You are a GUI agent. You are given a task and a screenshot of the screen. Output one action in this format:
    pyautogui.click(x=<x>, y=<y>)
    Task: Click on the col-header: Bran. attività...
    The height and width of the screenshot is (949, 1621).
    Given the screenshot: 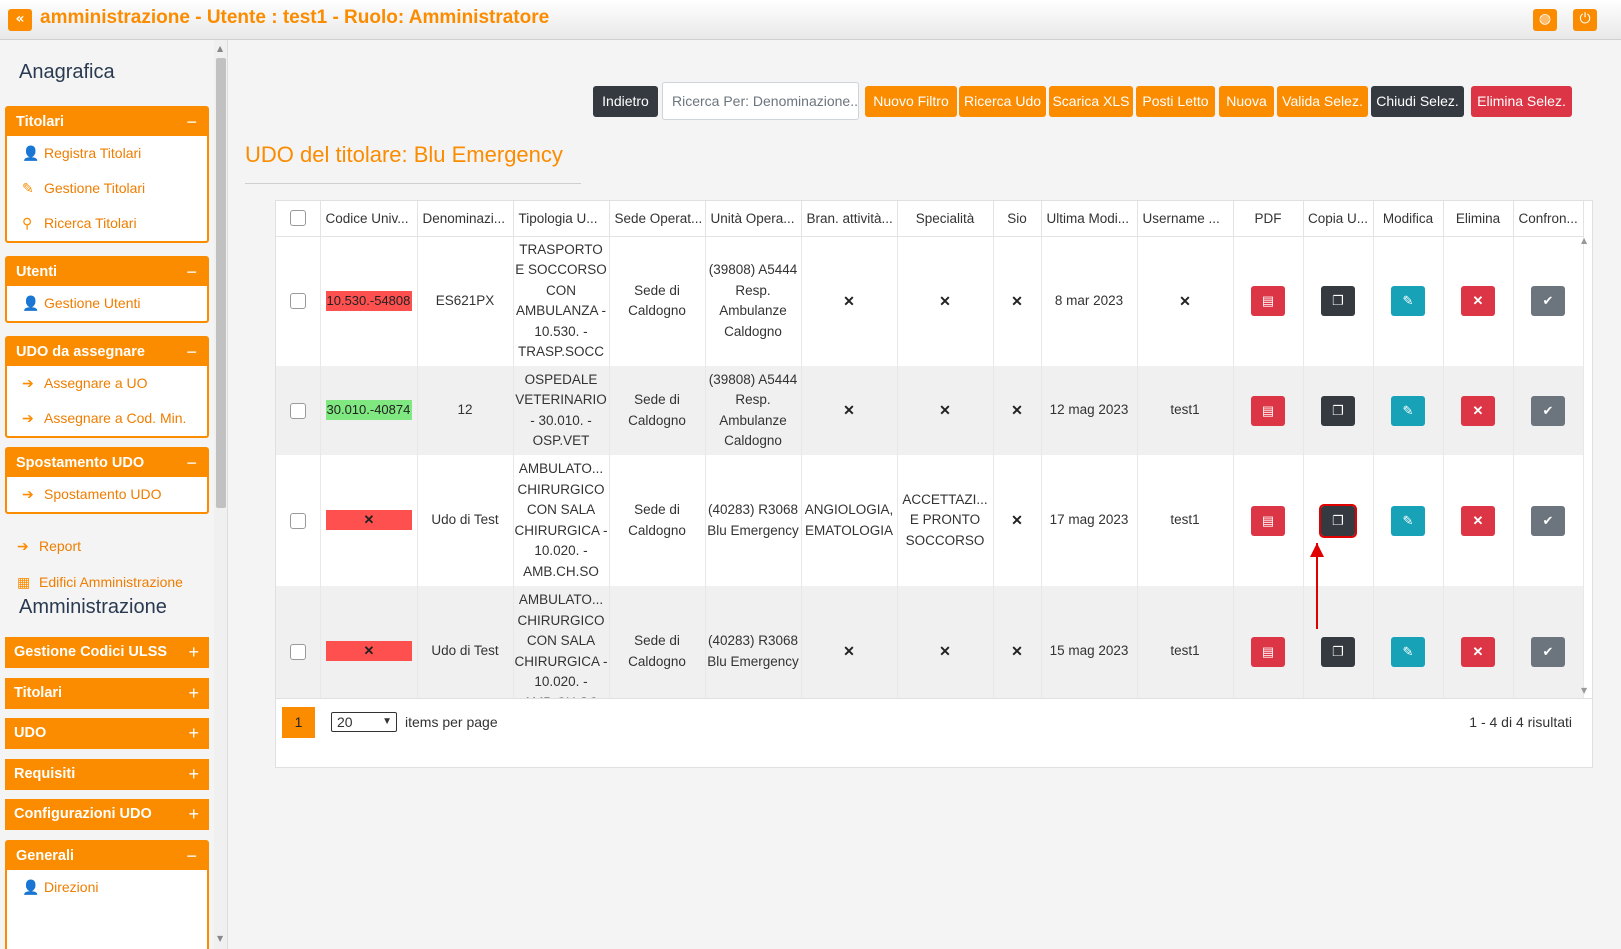 What is the action you would take?
    pyautogui.click(x=849, y=219)
    